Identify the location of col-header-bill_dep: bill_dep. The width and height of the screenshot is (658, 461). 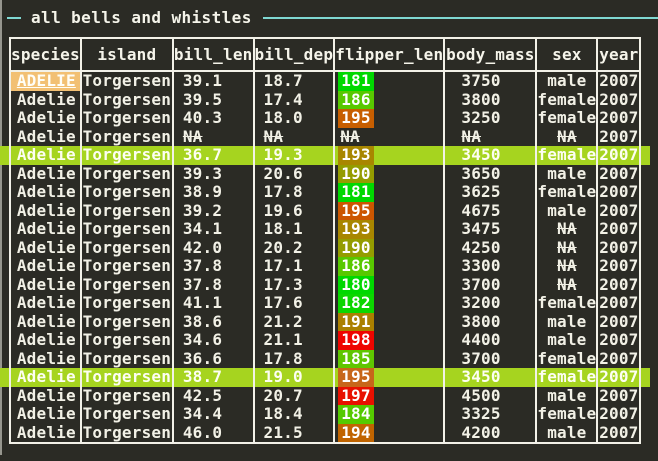
(294, 54).